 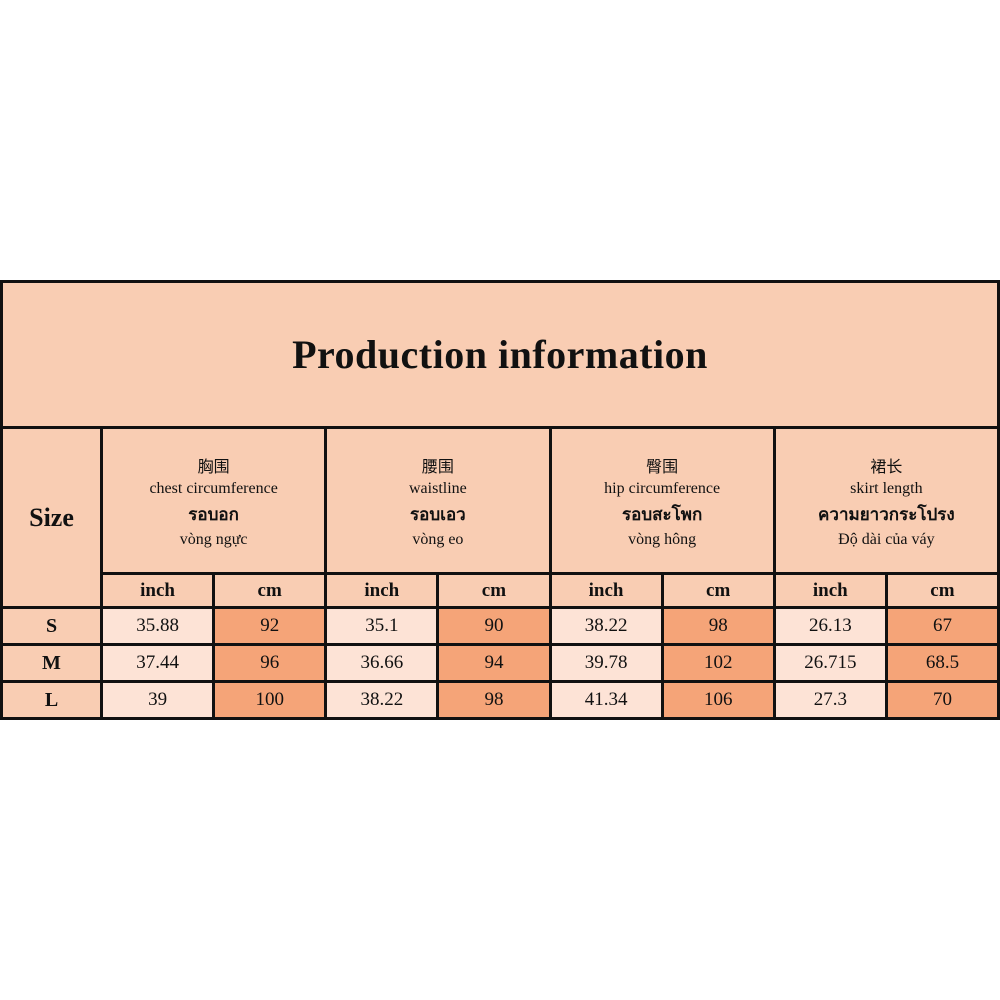 What do you see at coordinates (606, 663) in the screenshot?
I see `value-cell: 39.78` at bounding box center [606, 663].